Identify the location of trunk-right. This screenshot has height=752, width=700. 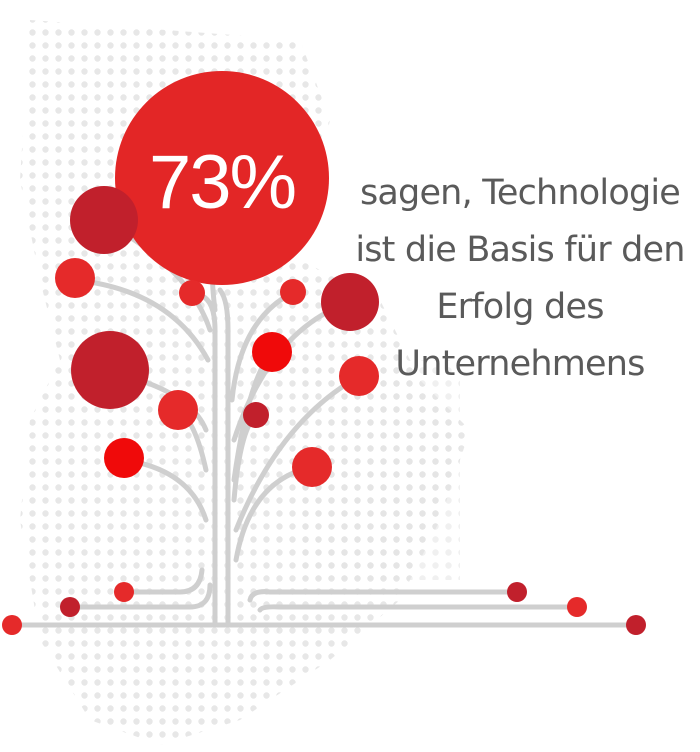
(224, 457).